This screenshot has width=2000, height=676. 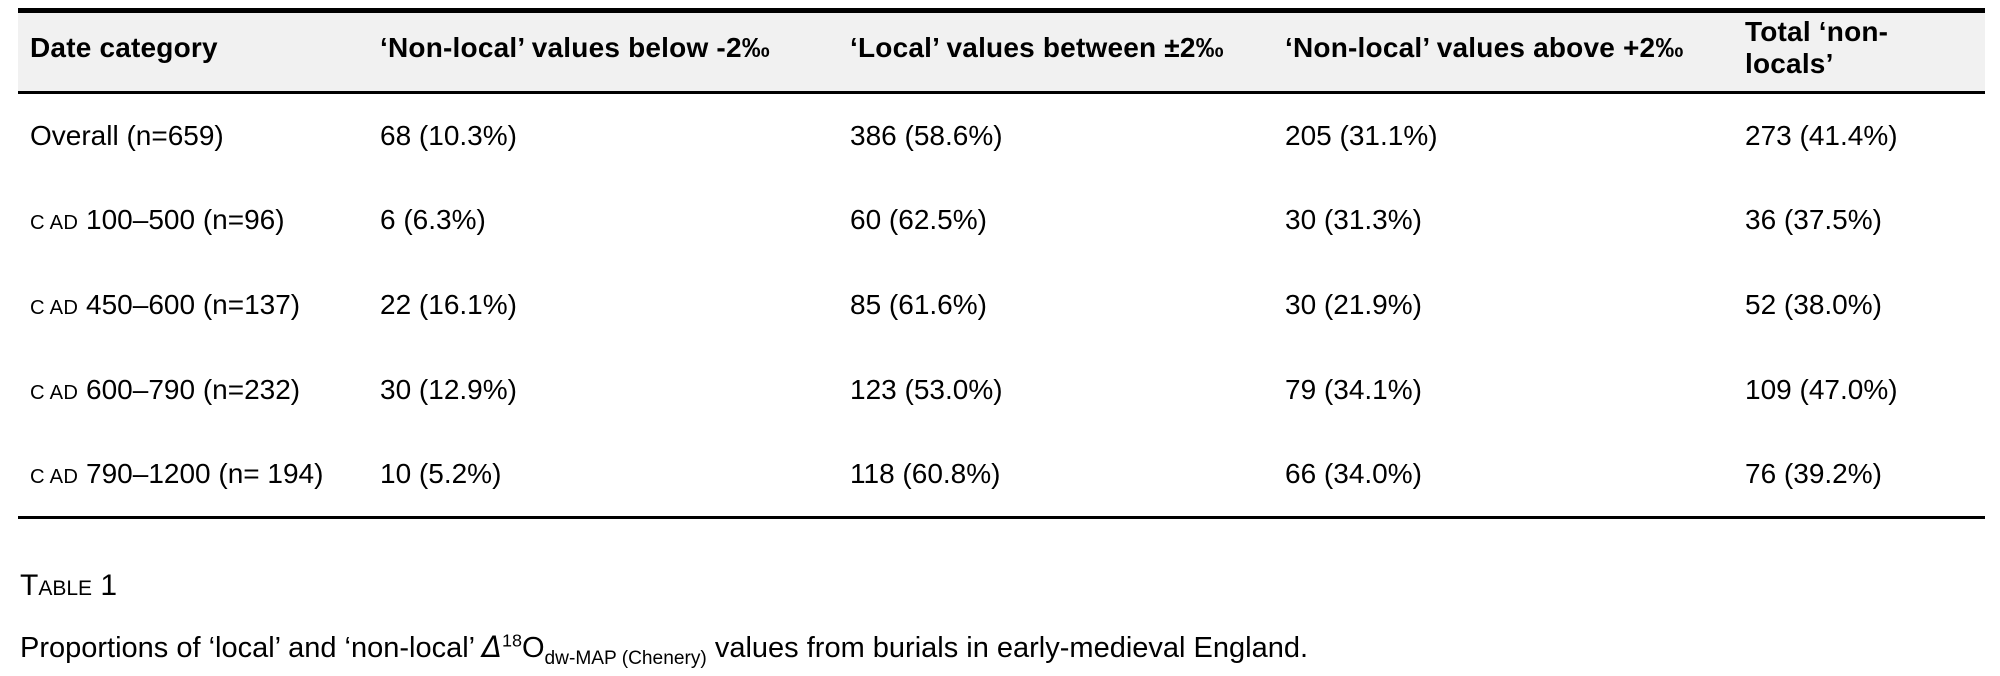 What do you see at coordinates (189, 389) in the screenshot?
I see `category-label: 600–790 (n=232)` at bounding box center [189, 389].